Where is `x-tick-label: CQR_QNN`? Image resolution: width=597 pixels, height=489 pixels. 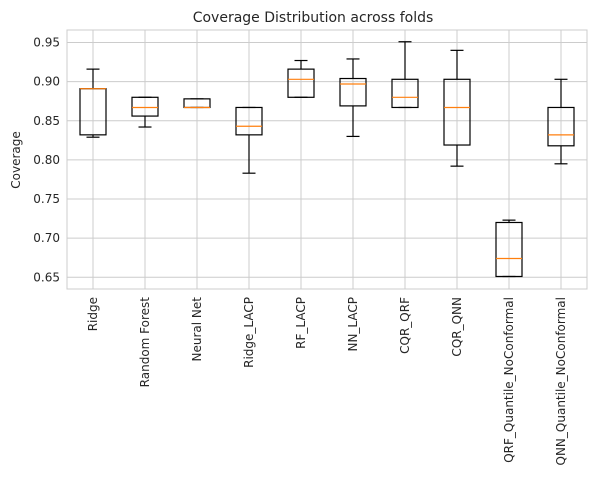
x-tick-label: CQR_QNN is located at coordinates (457, 327).